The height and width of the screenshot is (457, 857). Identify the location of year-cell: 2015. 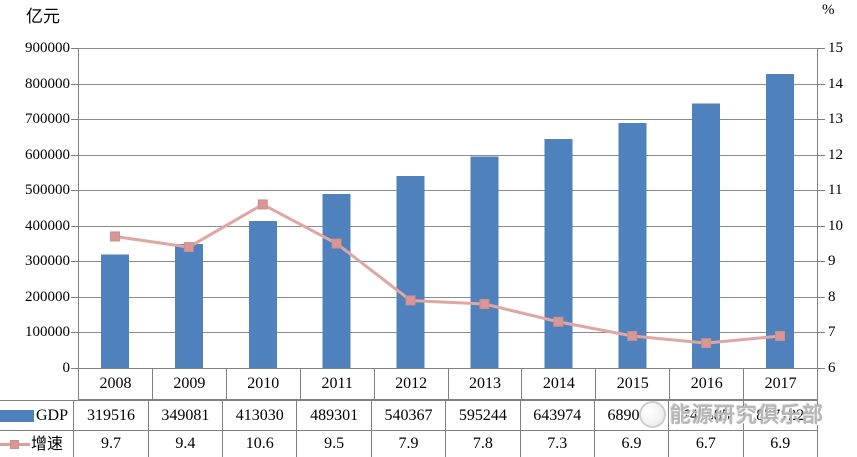
(632, 384).